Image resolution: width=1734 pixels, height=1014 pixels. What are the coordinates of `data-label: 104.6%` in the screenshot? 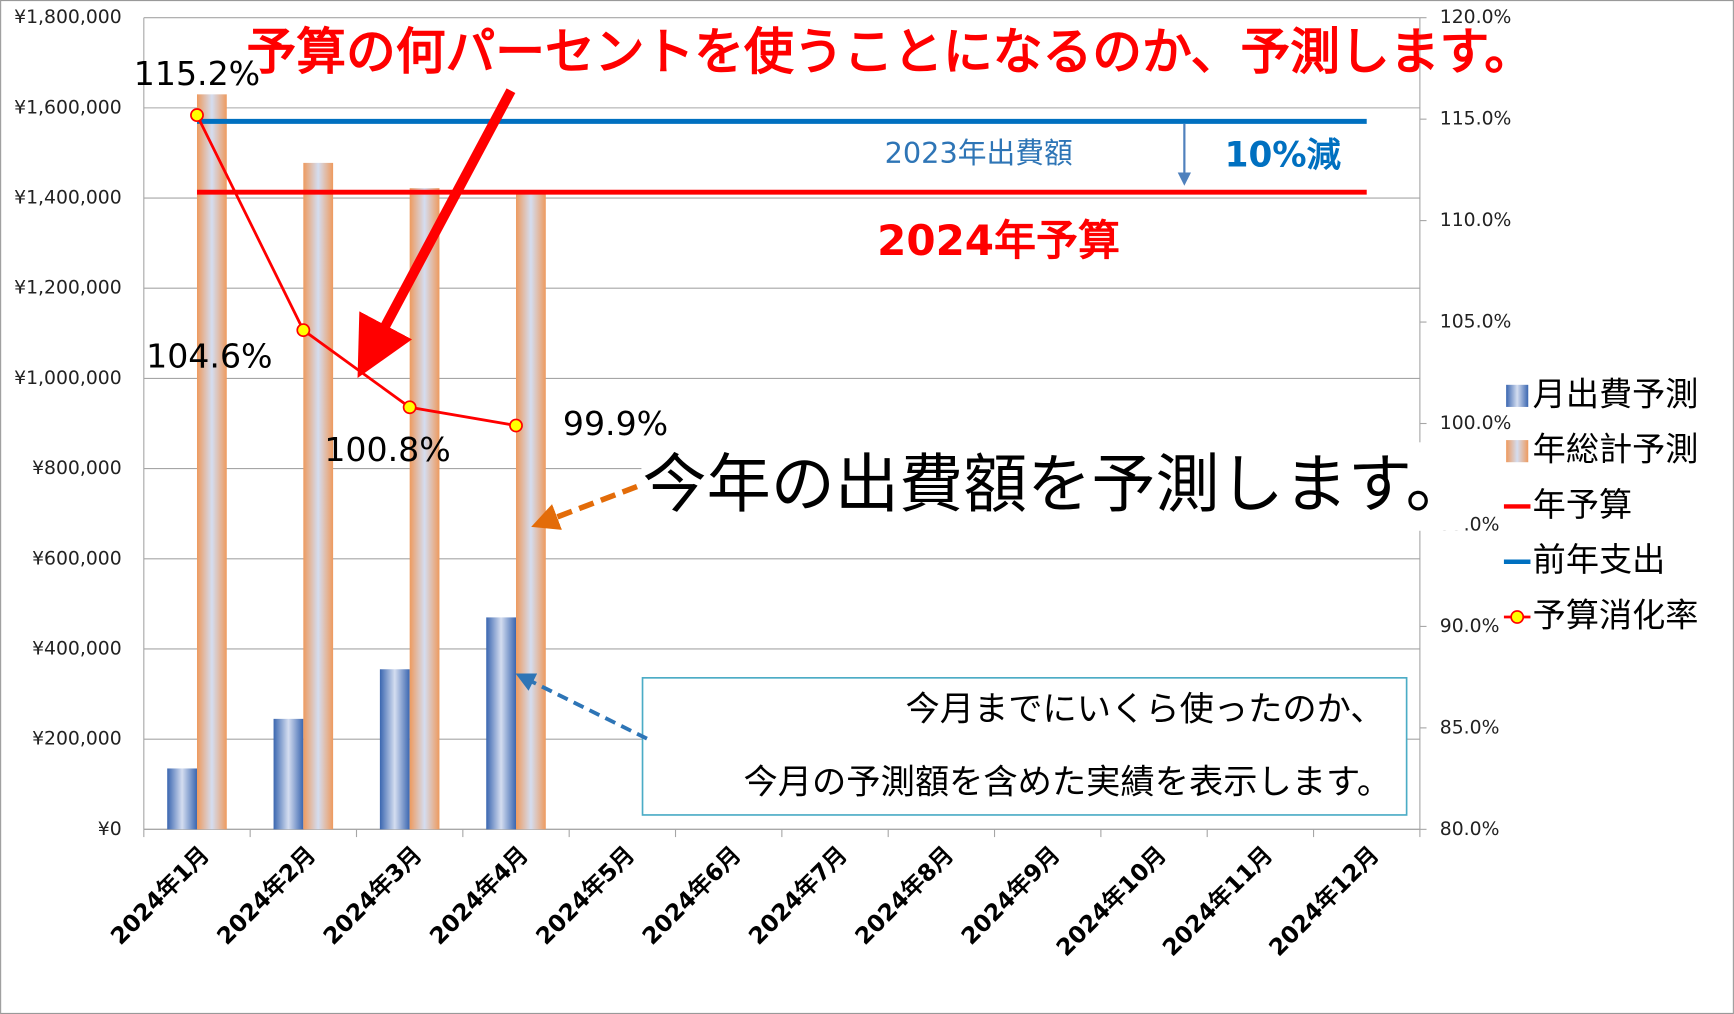 It's located at (209, 355).